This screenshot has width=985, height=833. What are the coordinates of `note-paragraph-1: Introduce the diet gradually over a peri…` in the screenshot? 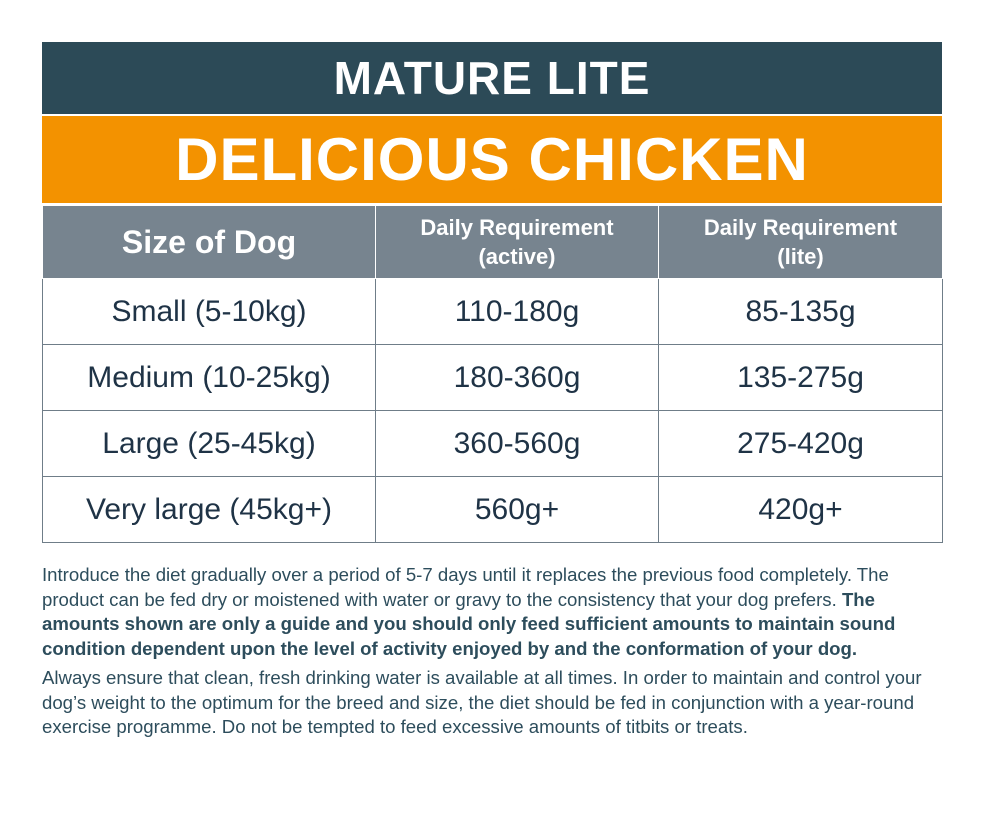 It's located at (494, 612).